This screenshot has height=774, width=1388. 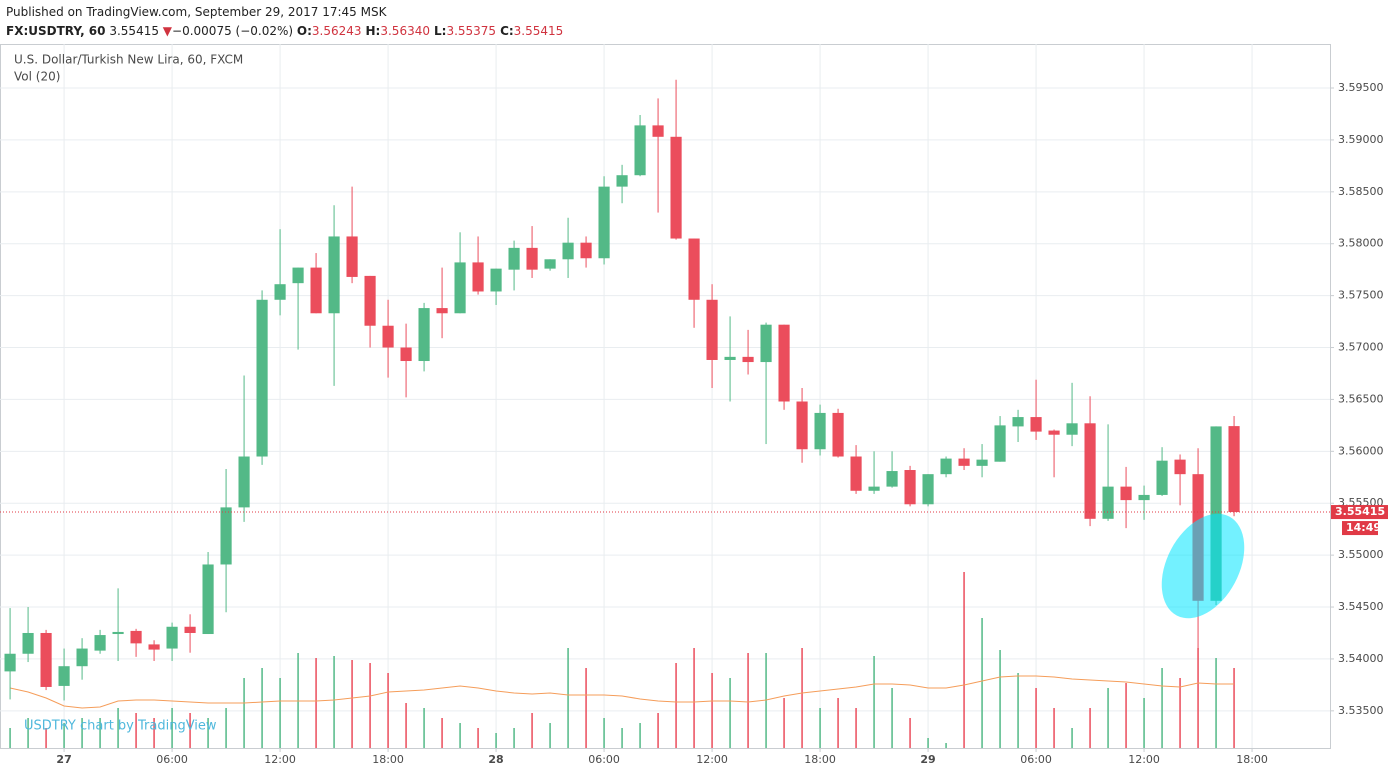 I want to click on y-tick-label: 3.59000, so click(x=1361, y=139).